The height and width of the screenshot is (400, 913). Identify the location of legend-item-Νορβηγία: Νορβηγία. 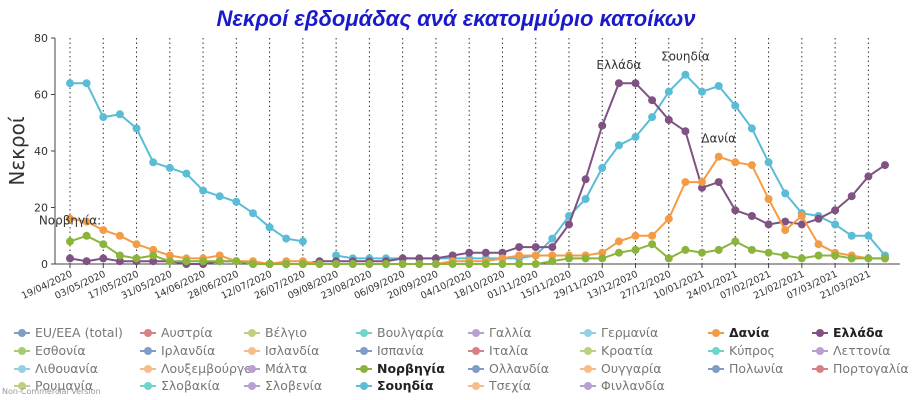
(400, 368).